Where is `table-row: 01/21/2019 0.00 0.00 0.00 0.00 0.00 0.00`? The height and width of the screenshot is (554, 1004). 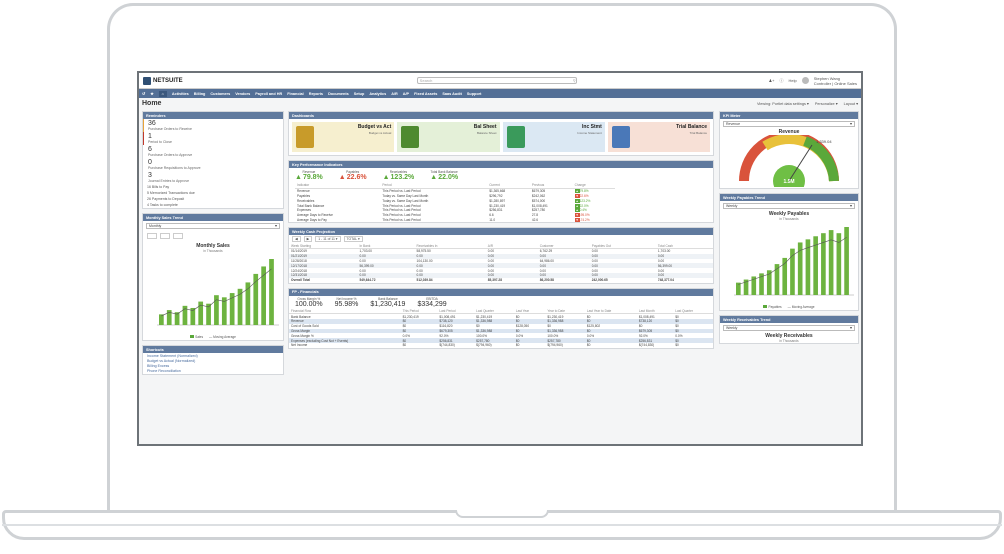
table-row: 01/21/2019 0.00 0.00 0.00 0.00 0.00 0.00 is located at coordinates (501, 256).